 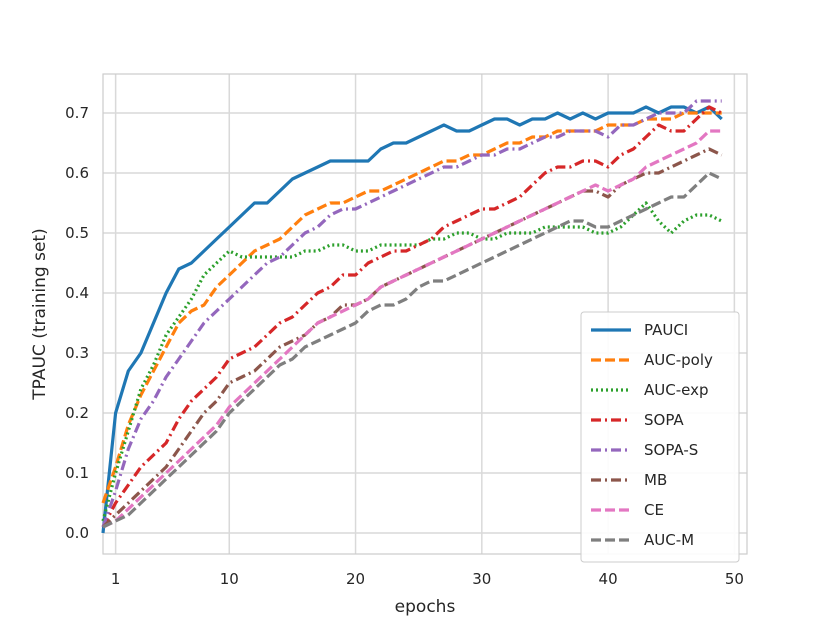 What do you see at coordinates (77, 353) in the screenshot?
I see `y-tick-label: 0.3` at bounding box center [77, 353].